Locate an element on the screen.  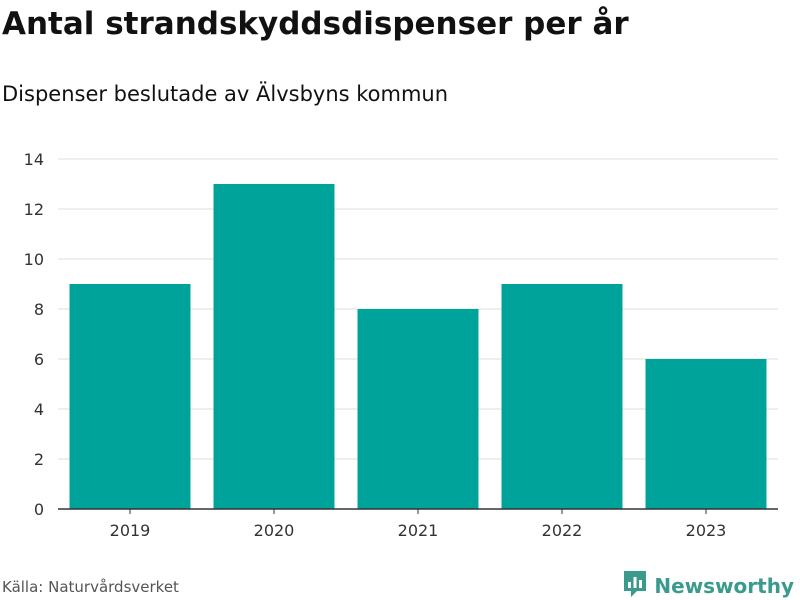
x-tick-label: 2019 is located at coordinates (130, 530).